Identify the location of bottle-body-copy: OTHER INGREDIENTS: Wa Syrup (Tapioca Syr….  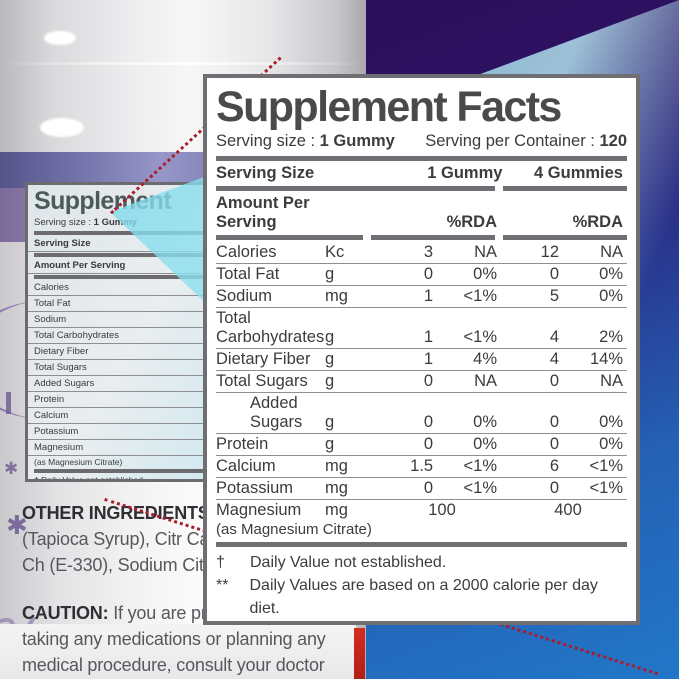
(192, 589).